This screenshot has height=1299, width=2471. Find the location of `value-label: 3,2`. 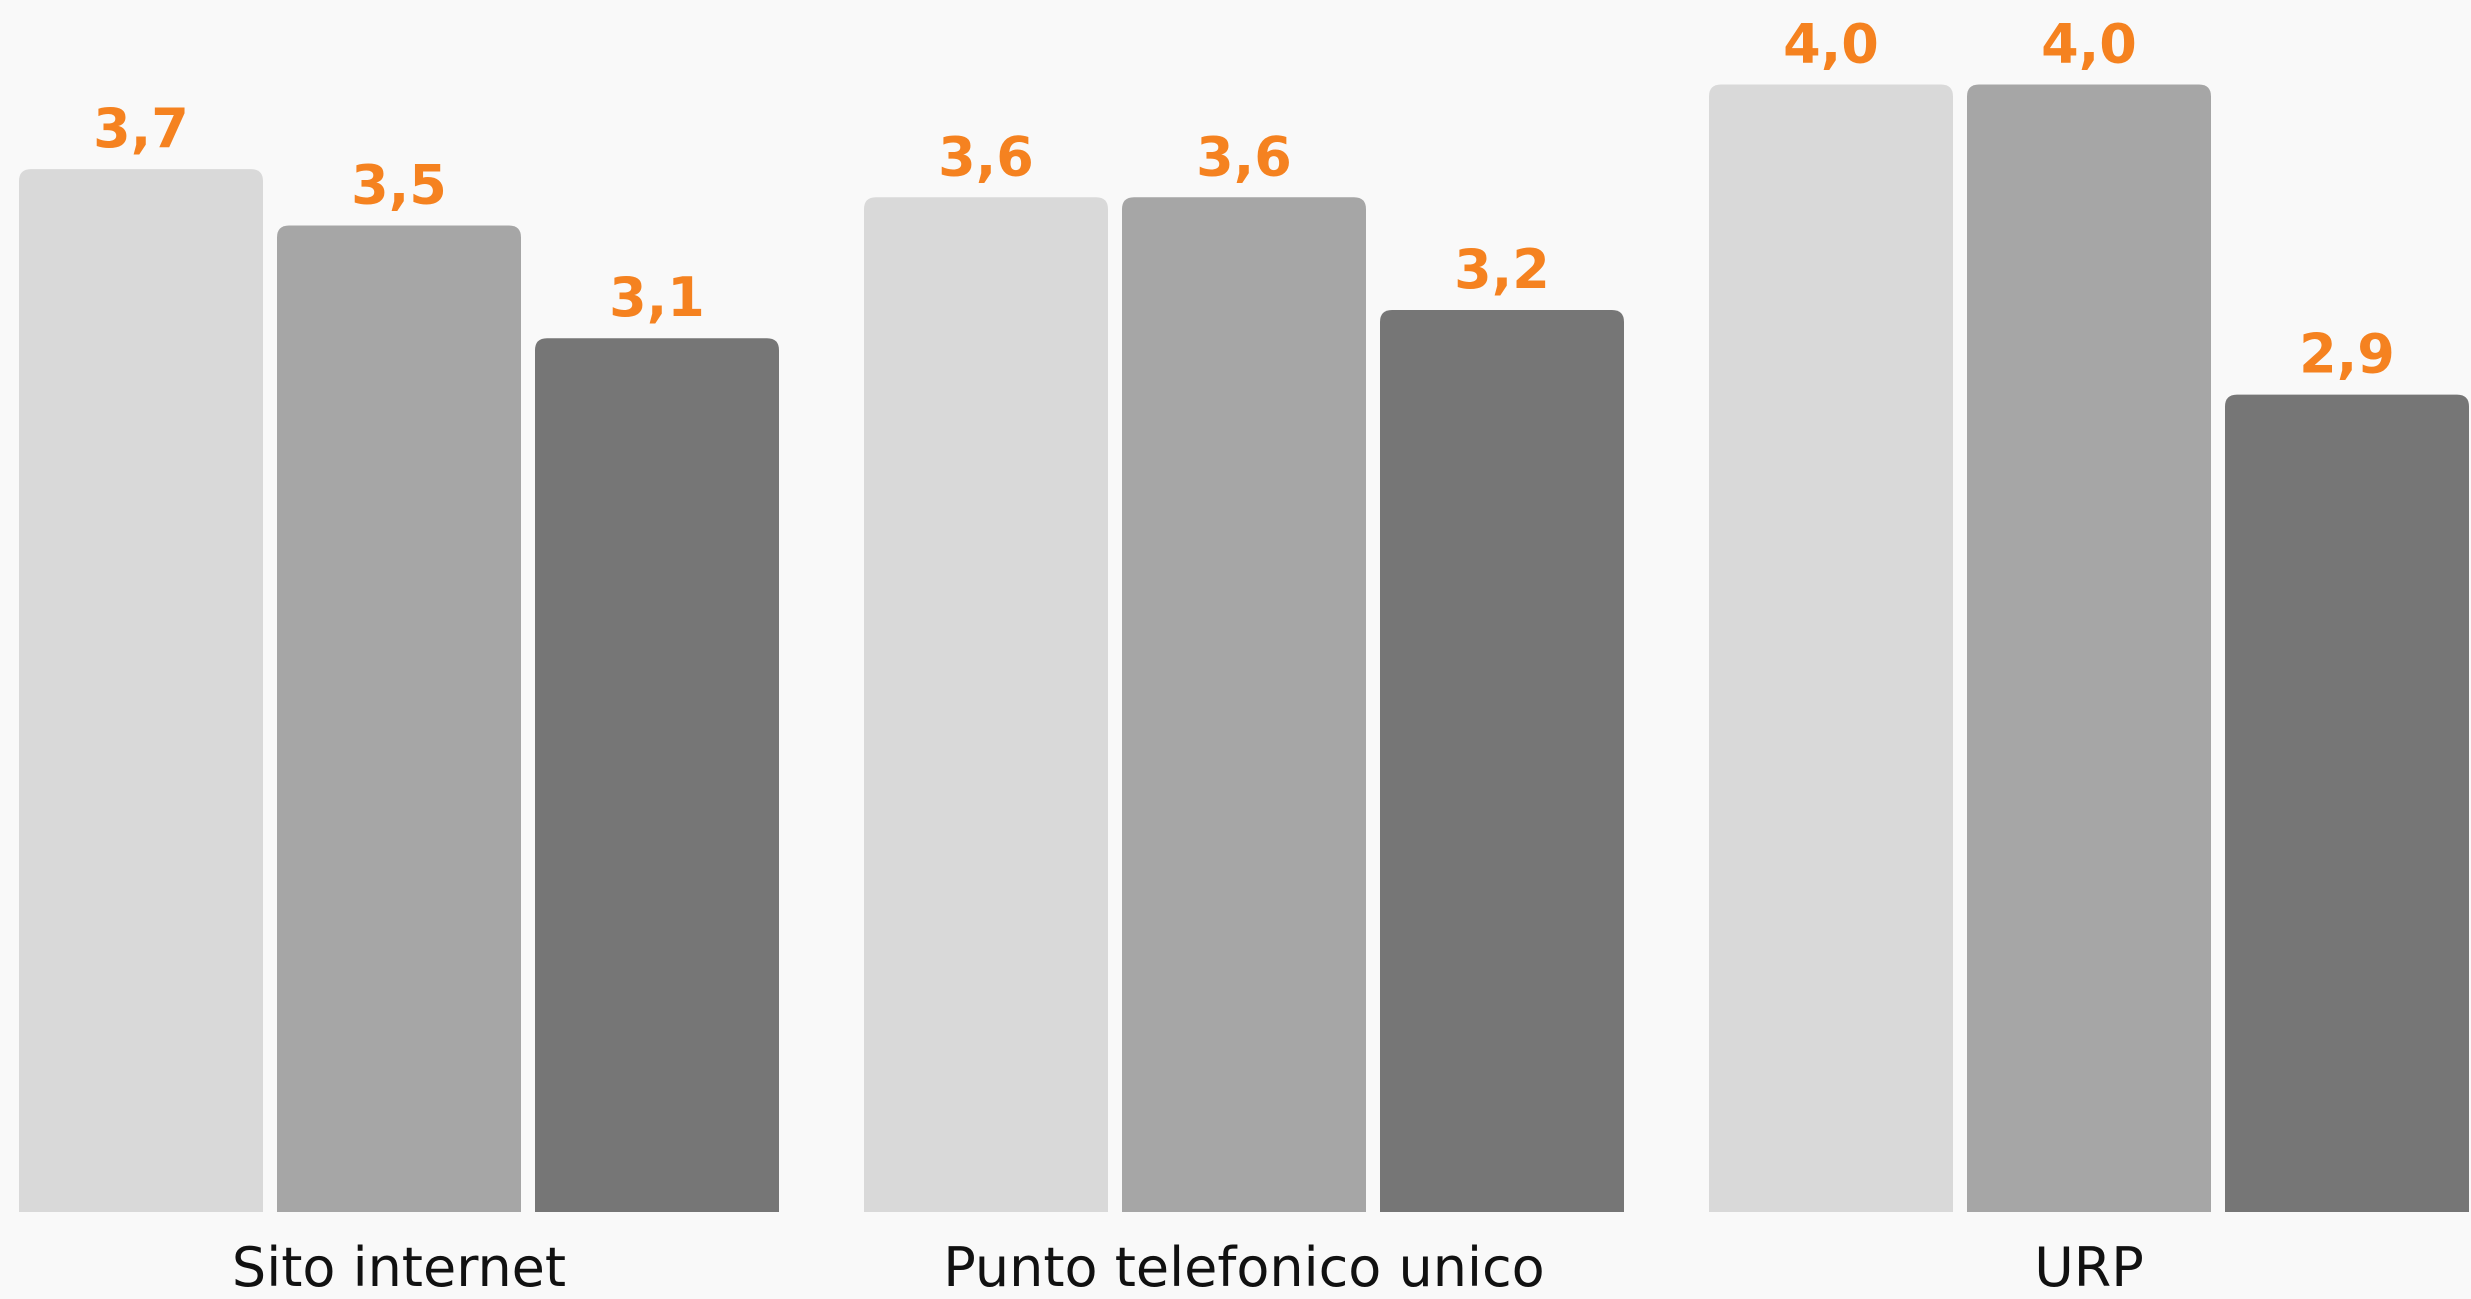

value-label: 3,2 is located at coordinates (1502, 269).